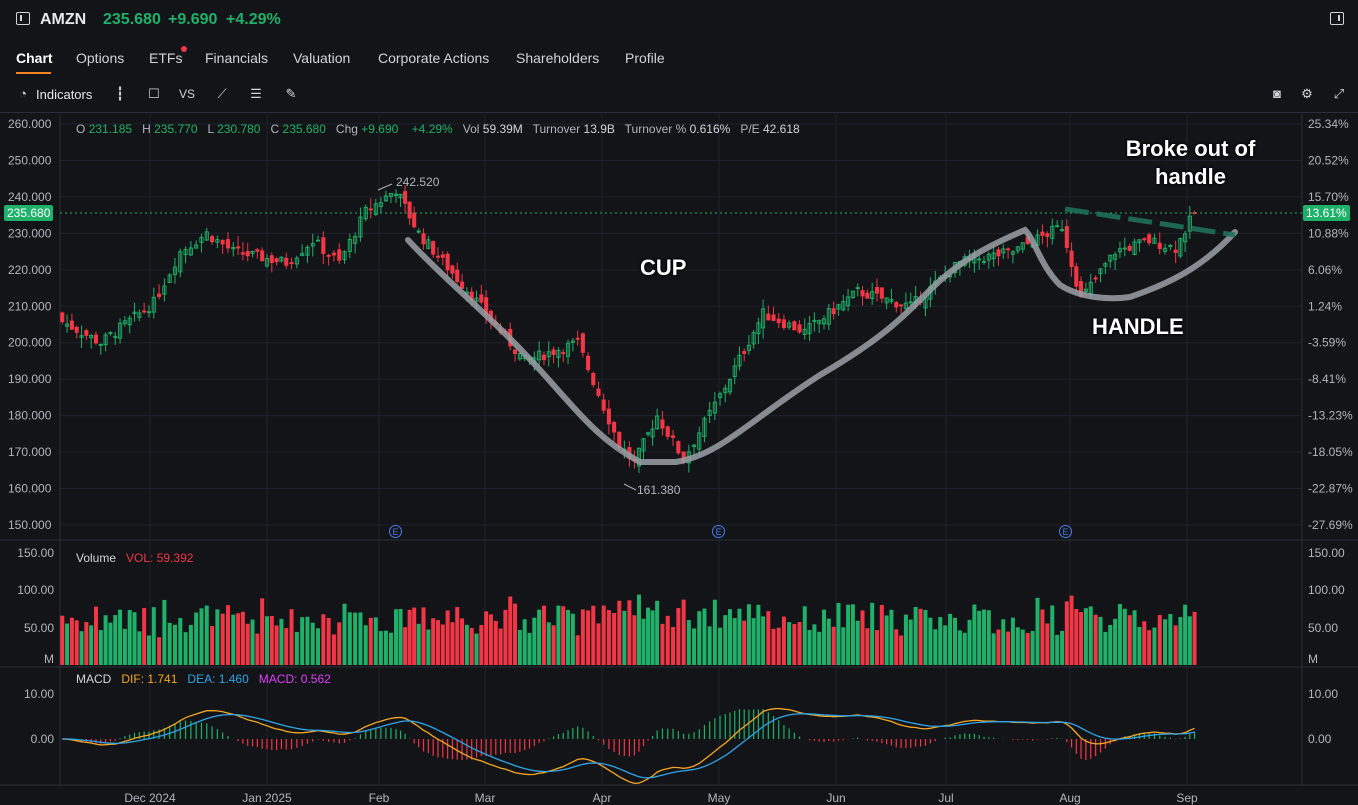 Image resolution: width=1358 pixels, height=805 pixels. What do you see at coordinates (256, 93) in the screenshot?
I see `list-icon: ☰` at bounding box center [256, 93].